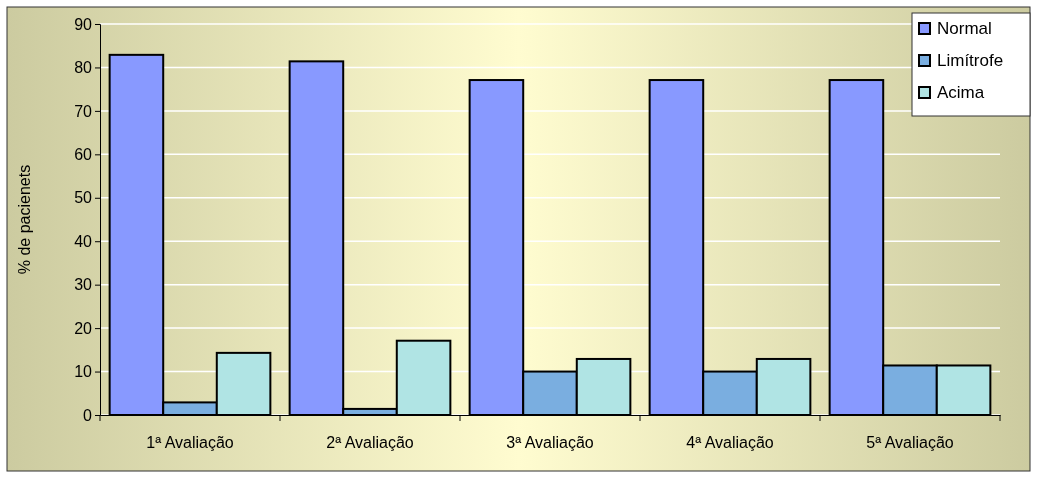 Image resolution: width=1037 pixels, height=478 pixels. Describe the element at coordinates (83, 68) in the screenshot. I see `y-tick-label: 80` at that location.